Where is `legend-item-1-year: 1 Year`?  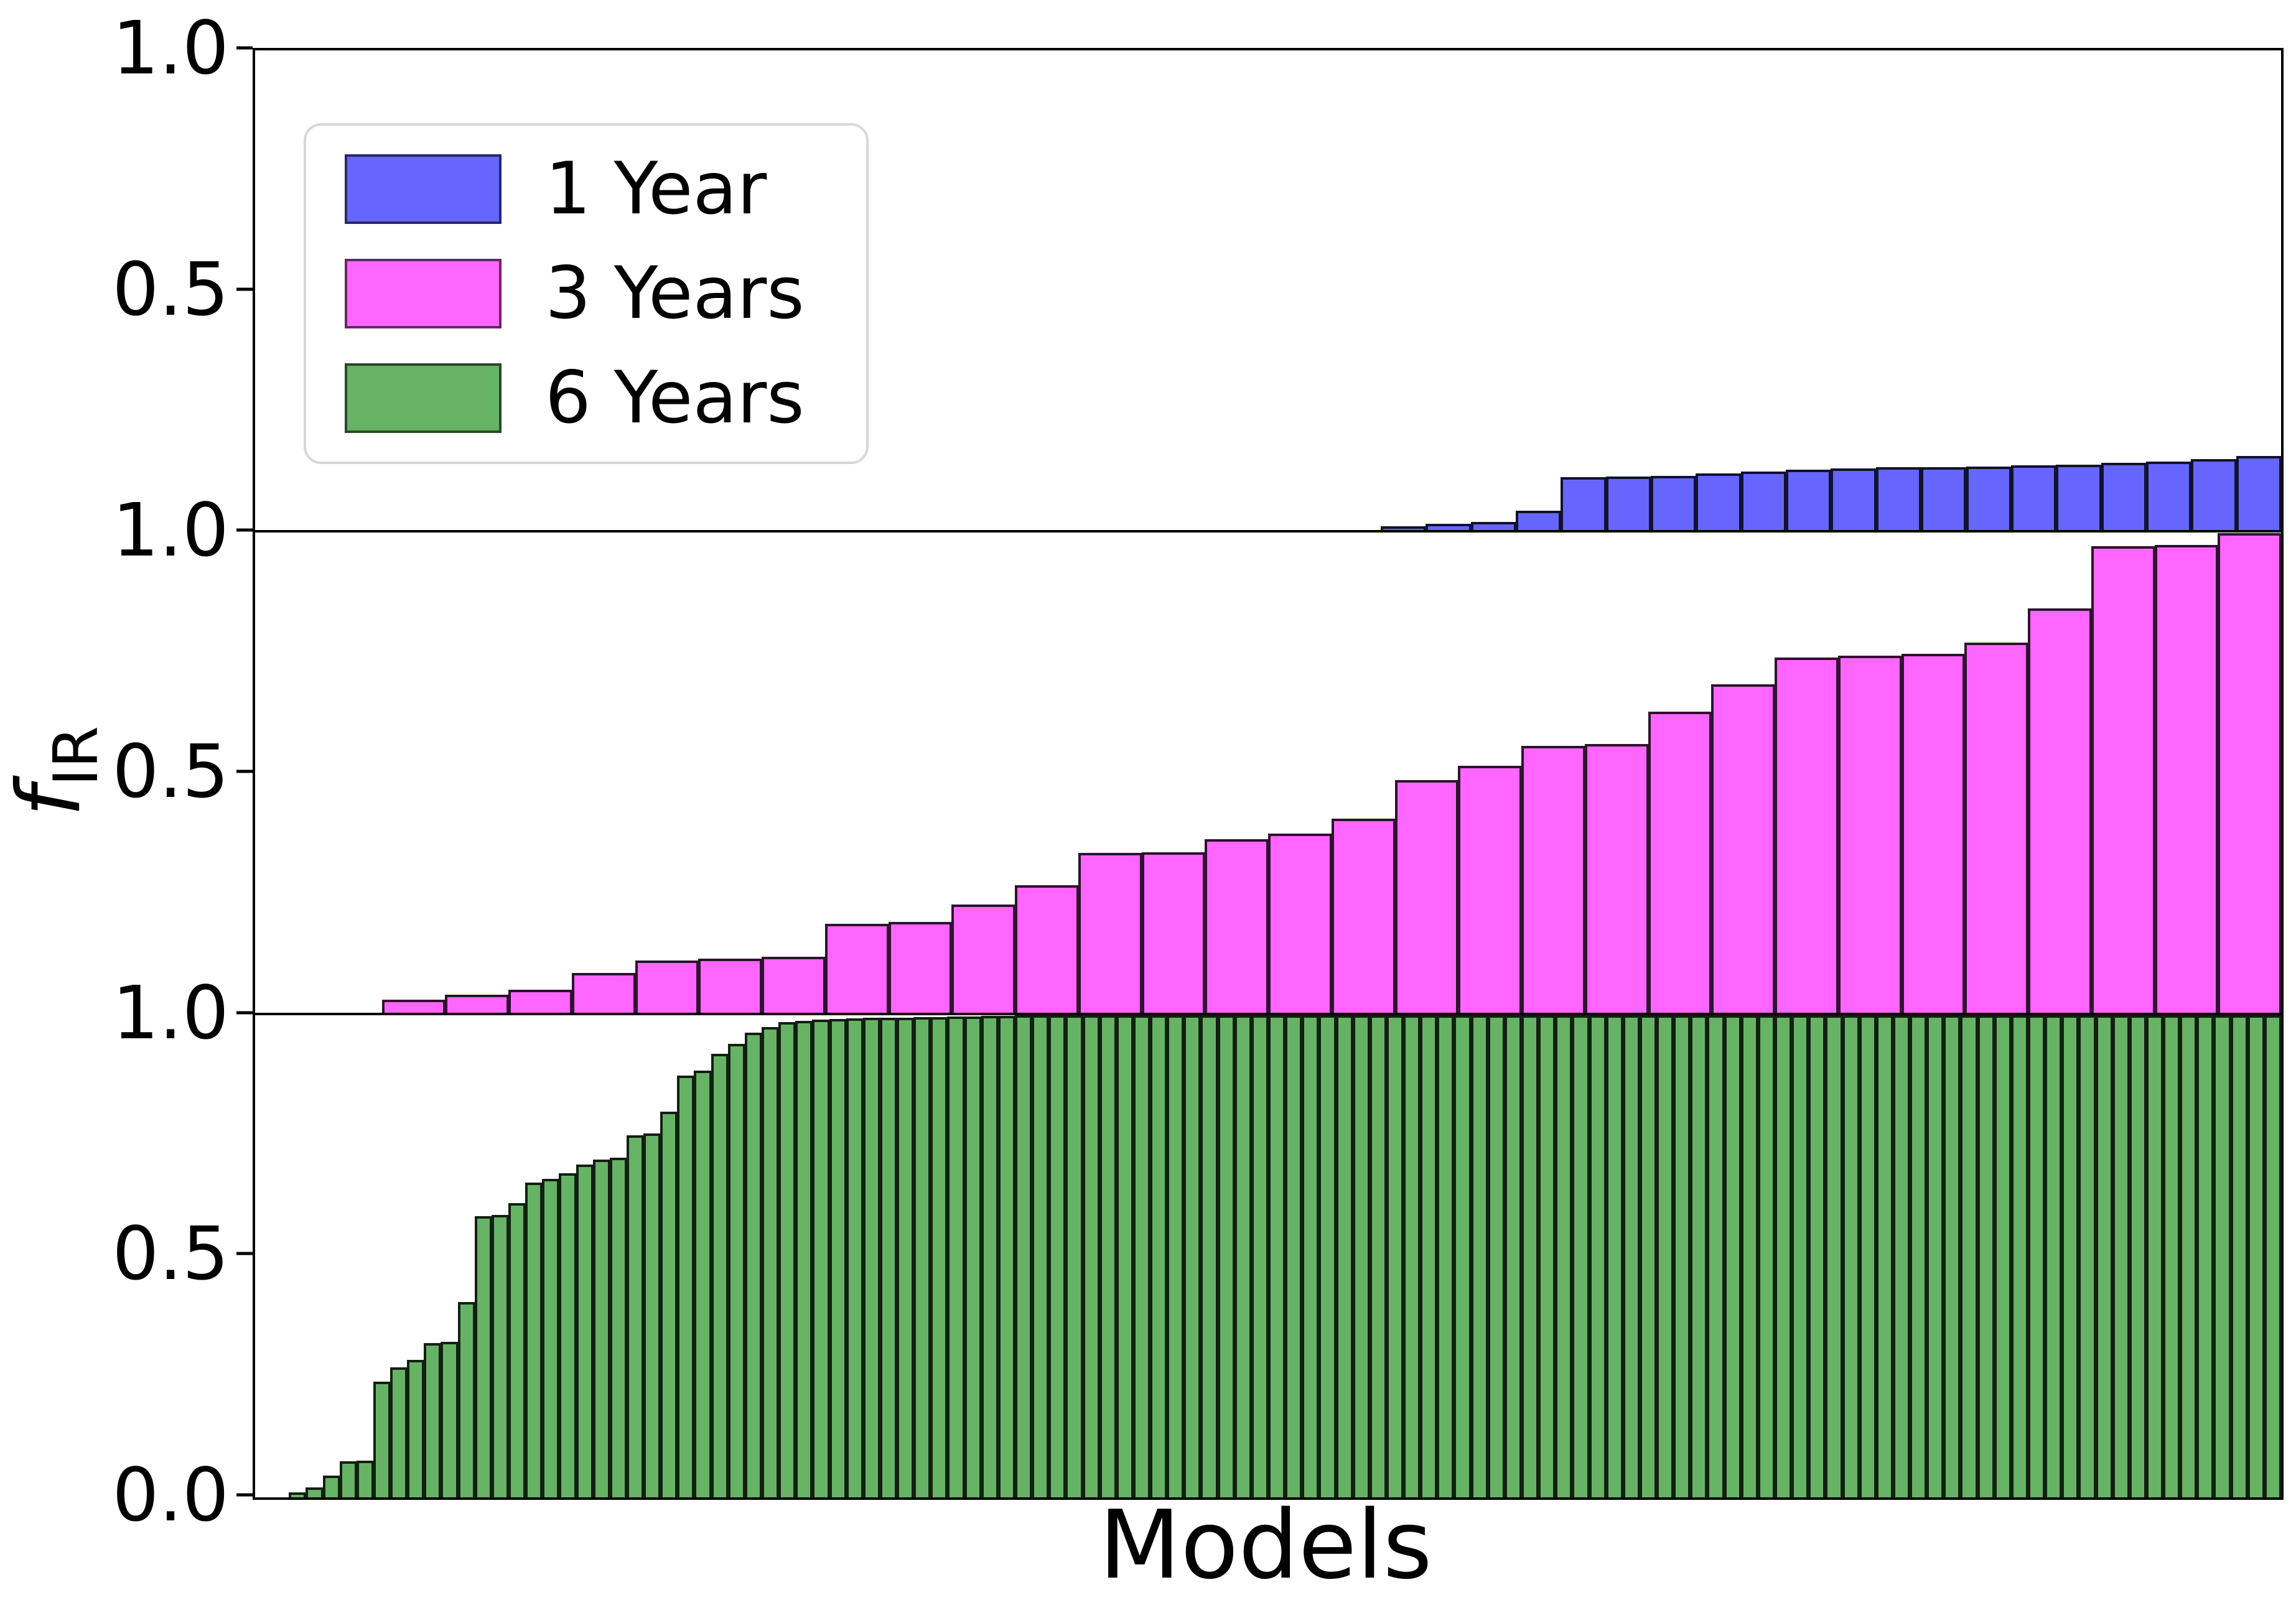 legend-item-1-year: 1 Year is located at coordinates (586, 189).